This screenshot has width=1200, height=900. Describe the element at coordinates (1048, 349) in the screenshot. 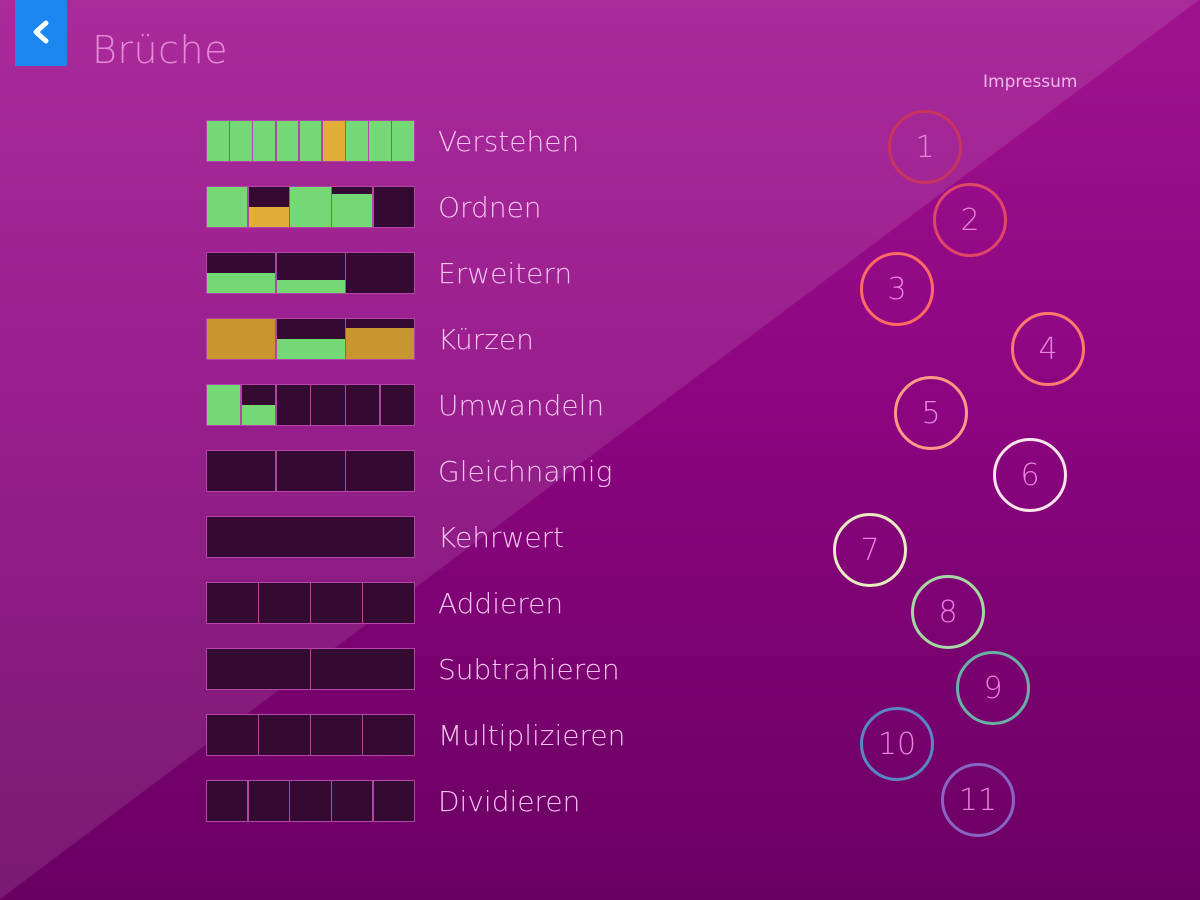

I see `level-button-4: 4` at that location.